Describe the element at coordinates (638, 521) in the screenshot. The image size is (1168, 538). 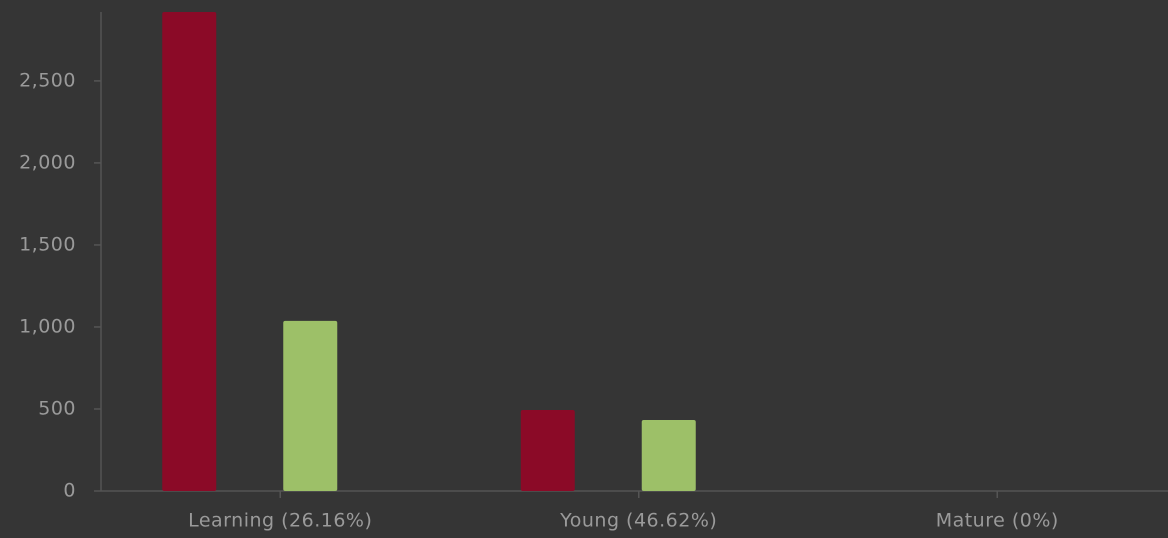
I see `x-tick-label: Young (46.62%)` at that location.